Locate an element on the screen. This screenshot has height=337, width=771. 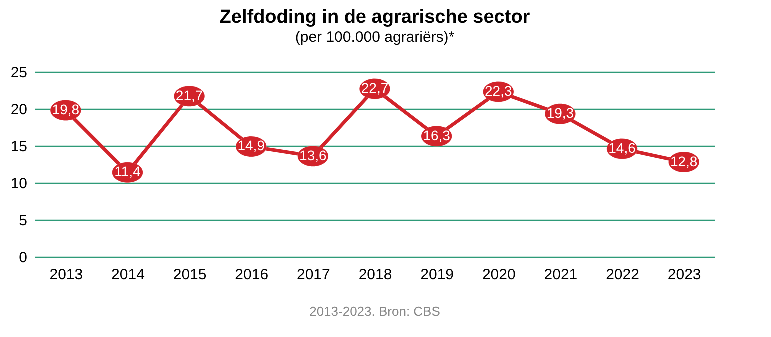
x-tick-label: 2022 is located at coordinates (623, 275).